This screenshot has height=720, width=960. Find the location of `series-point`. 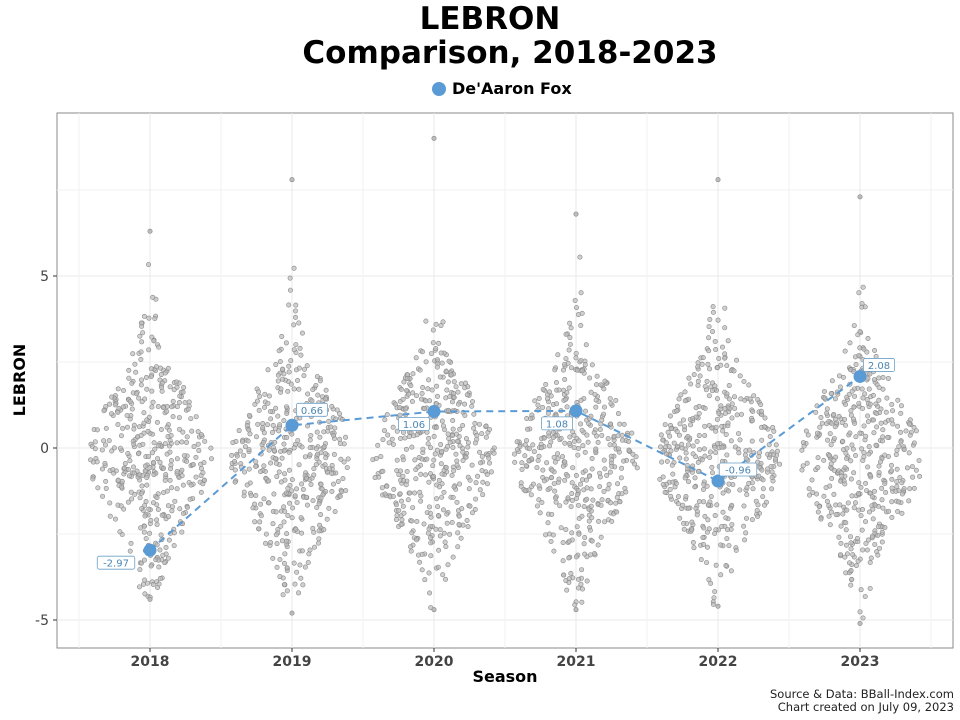

series-point is located at coordinates (292, 425).